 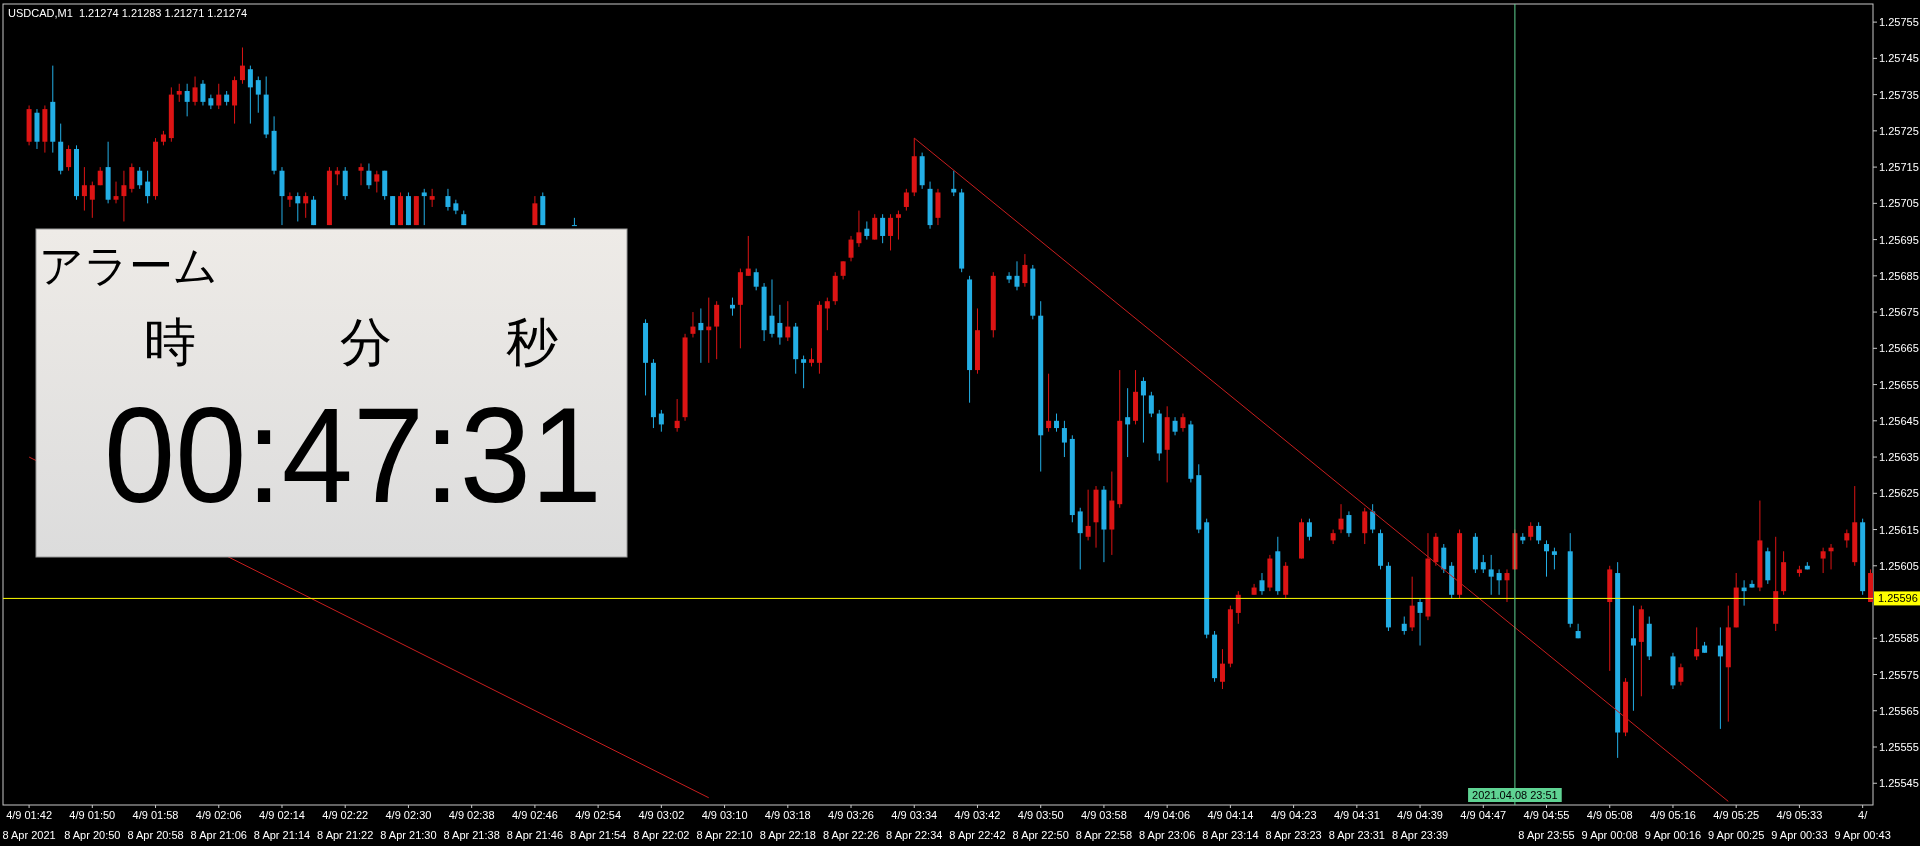 I want to click on x-tick-label: 2021.04.08 23:51, so click(x=1515, y=795).